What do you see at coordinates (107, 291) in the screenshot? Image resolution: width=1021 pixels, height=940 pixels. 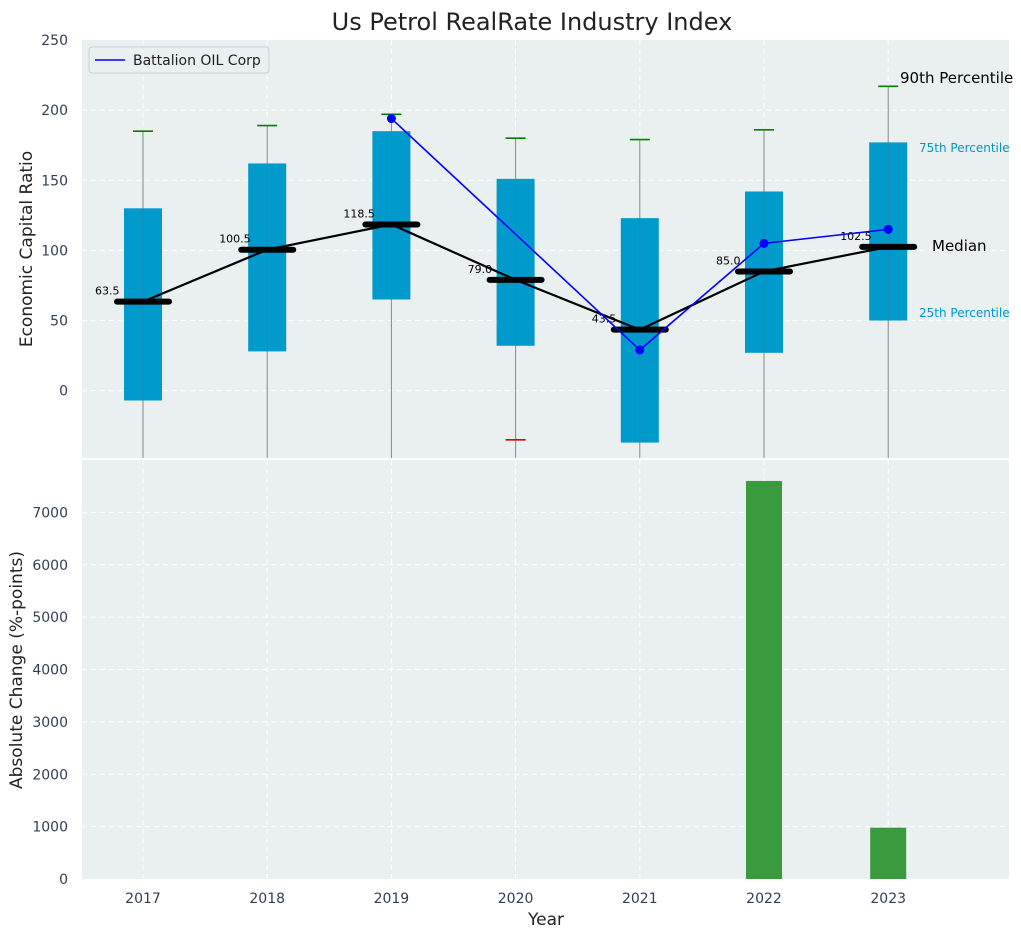 I see `median-label-2017: 63.5` at bounding box center [107, 291].